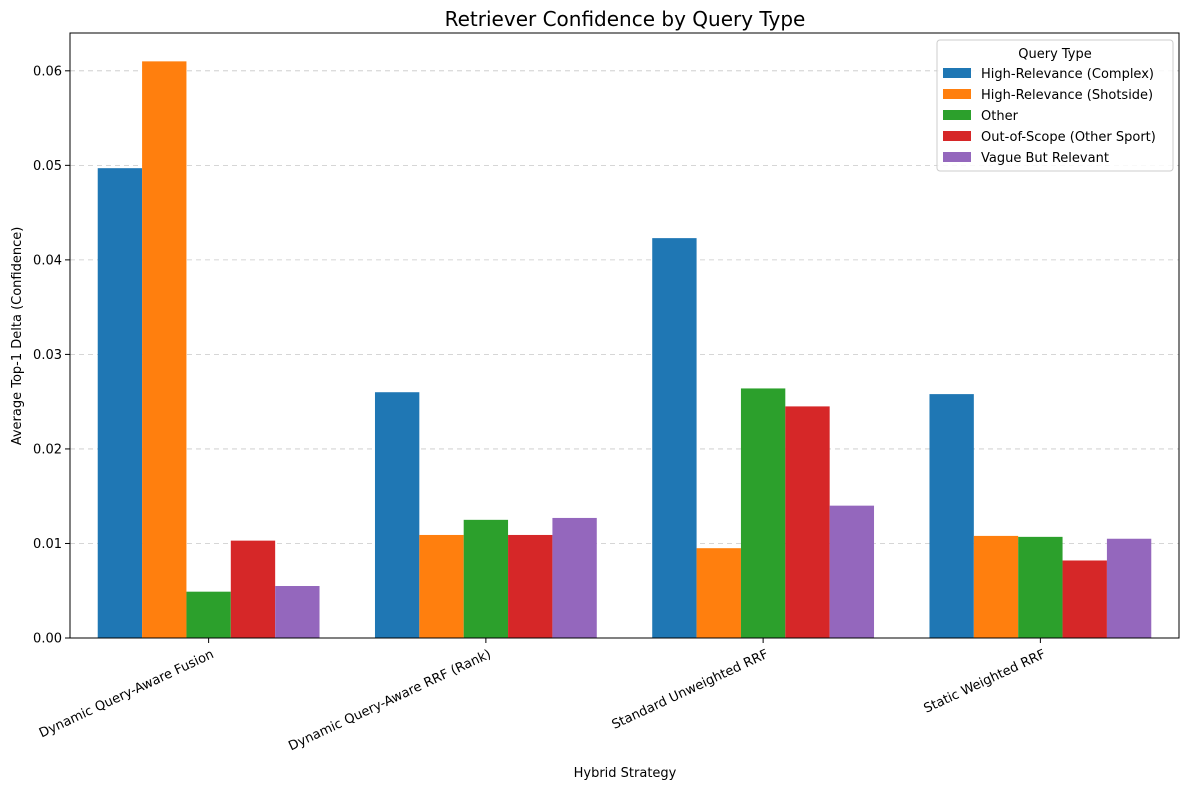 The height and width of the screenshot is (790, 1189). What do you see at coordinates (47, 260) in the screenshot?
I see `y-tick-label: 0.04` at bounding box center [47, 260].